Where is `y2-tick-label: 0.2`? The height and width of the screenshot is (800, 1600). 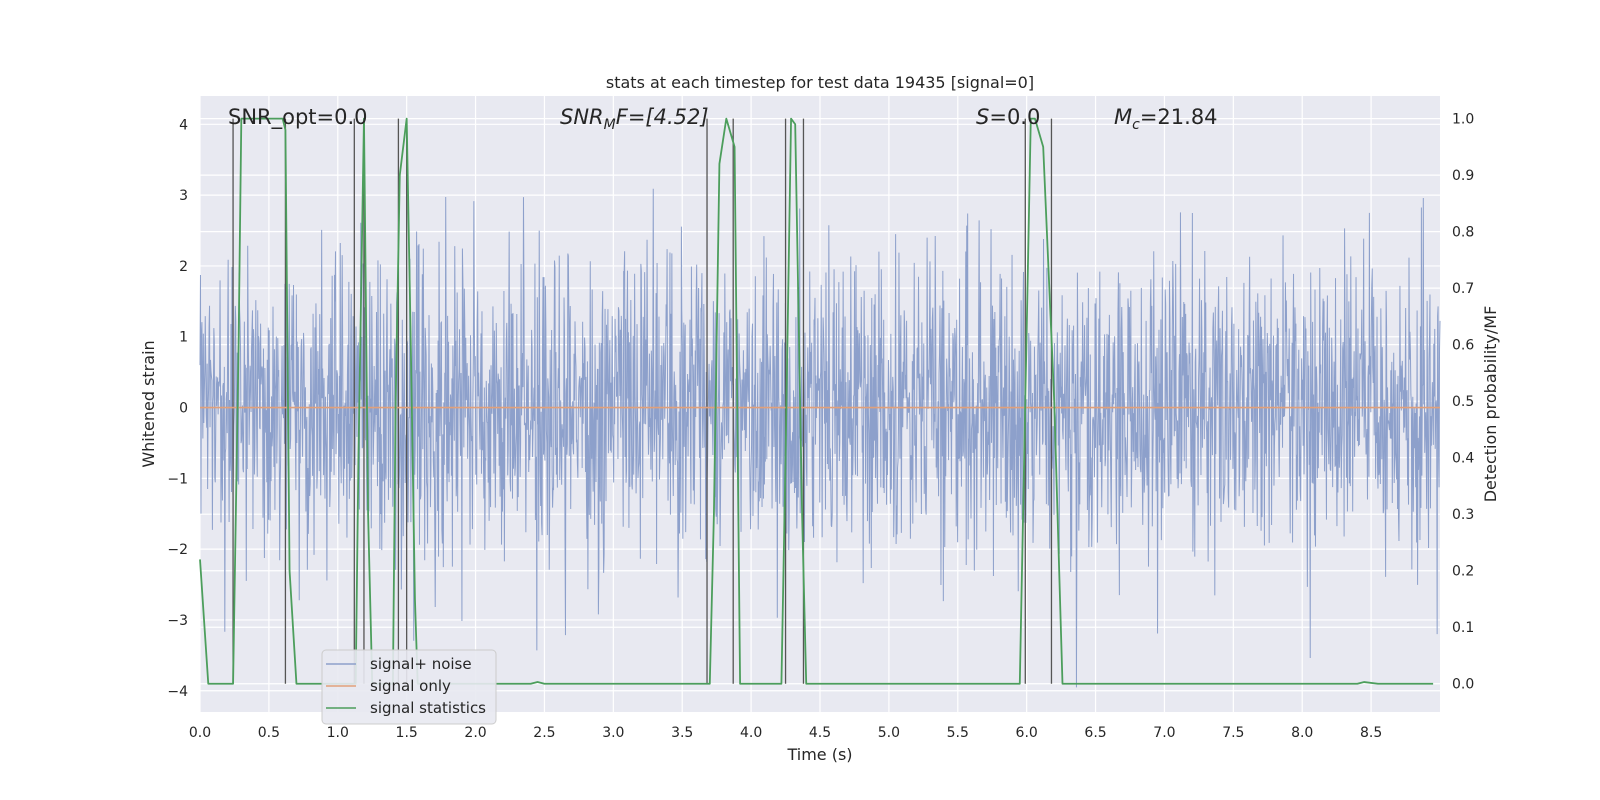
y2-tick-label: 0.2 is located at coordinates (1463, 572).